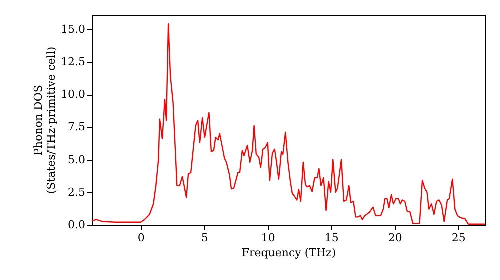  What do you see at coordinates (73, 95) in the screenshot?
I see `y-tick-label: 10.0` at bounding box center [73, 95].